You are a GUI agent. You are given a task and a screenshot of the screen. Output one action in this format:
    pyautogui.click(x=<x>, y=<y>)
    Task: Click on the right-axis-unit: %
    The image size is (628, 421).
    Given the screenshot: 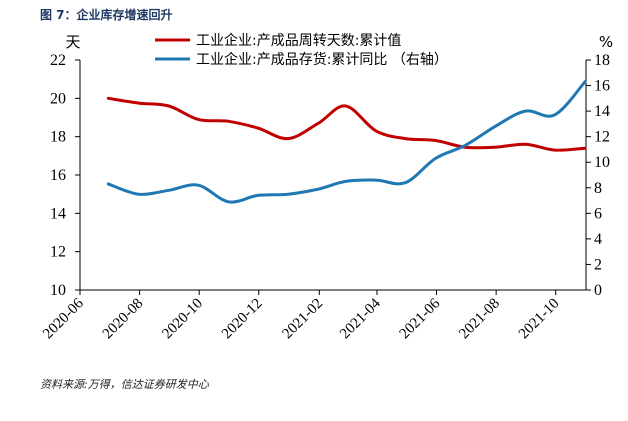 What is the action you would take?
    pyautogui.click(x=606, y=42)
    